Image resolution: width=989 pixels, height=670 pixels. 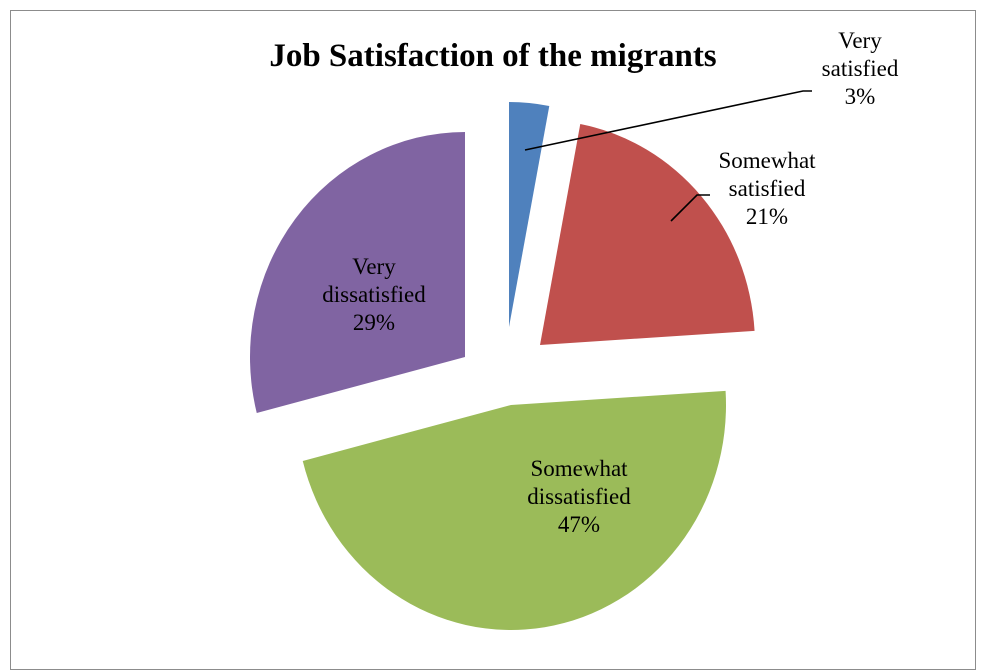 I want to click on slice-label-line: 21%, so click(x=767, y=216).